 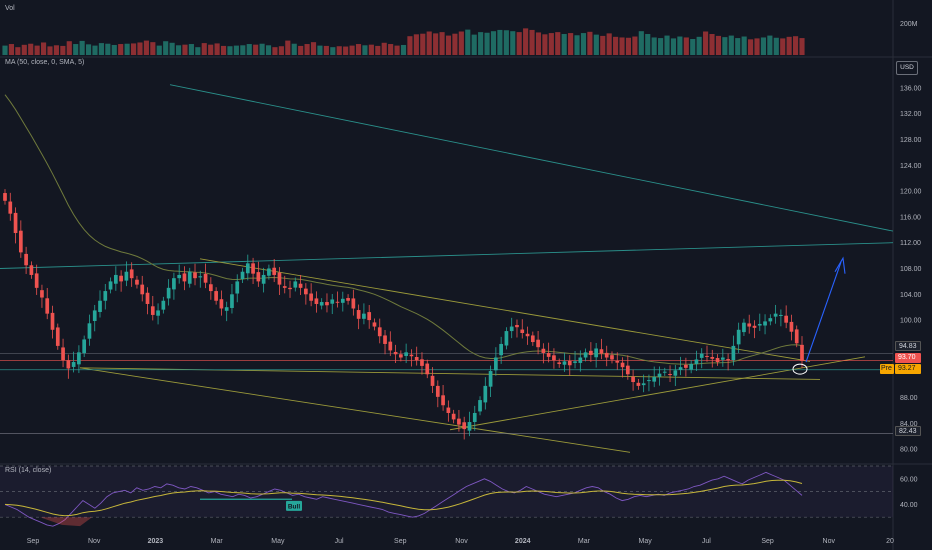 What do you see at coordinates (911, 269) in the screenshot?
I see `price-tick-label: 108.00` at bounding box center [911, 269].